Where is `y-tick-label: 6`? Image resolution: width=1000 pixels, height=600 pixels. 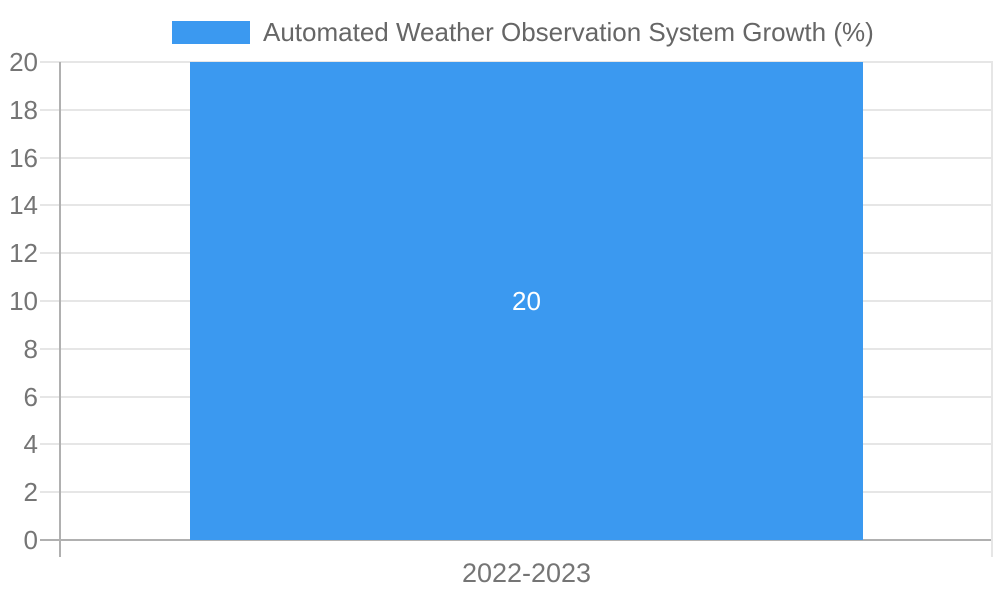 y-tick-label: 6 is located at coordinates (30, 397).